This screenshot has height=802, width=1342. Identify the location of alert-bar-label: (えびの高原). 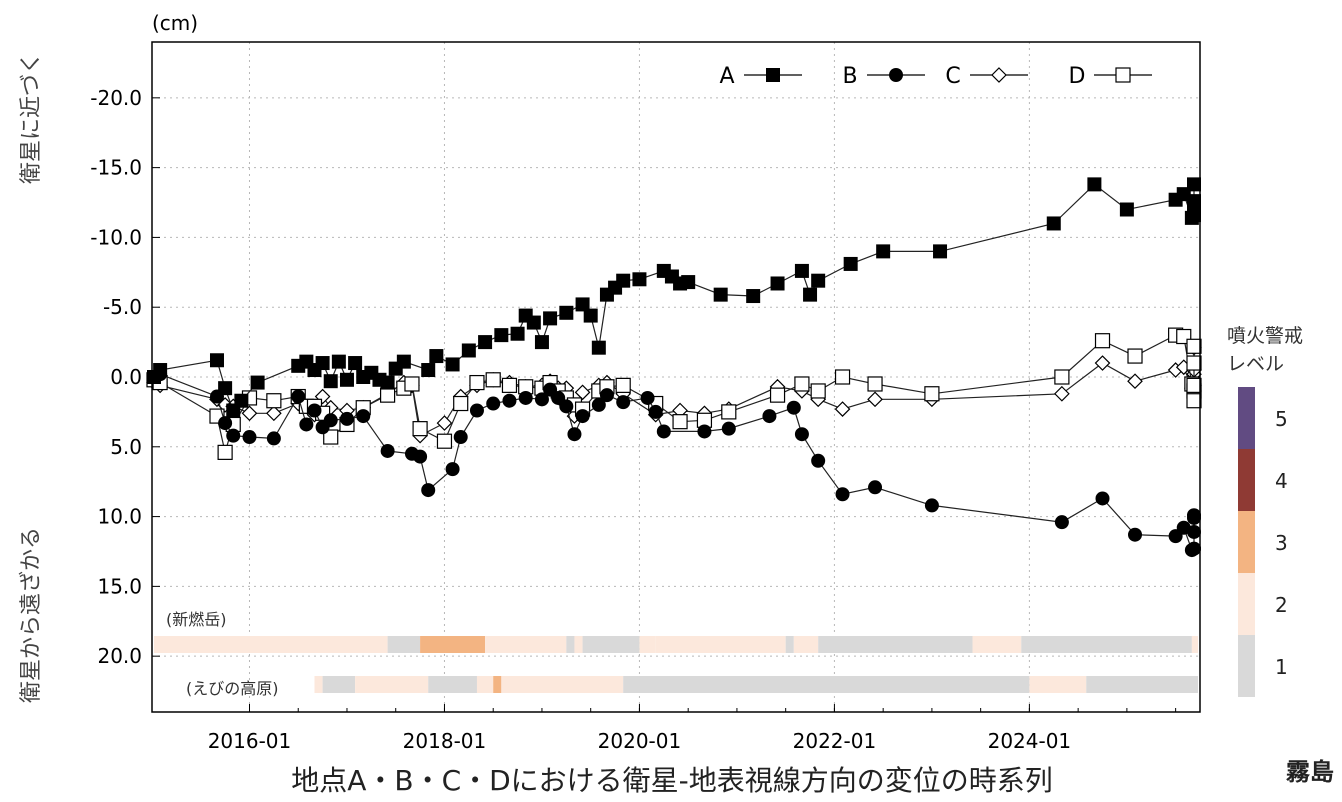
(232, 688).